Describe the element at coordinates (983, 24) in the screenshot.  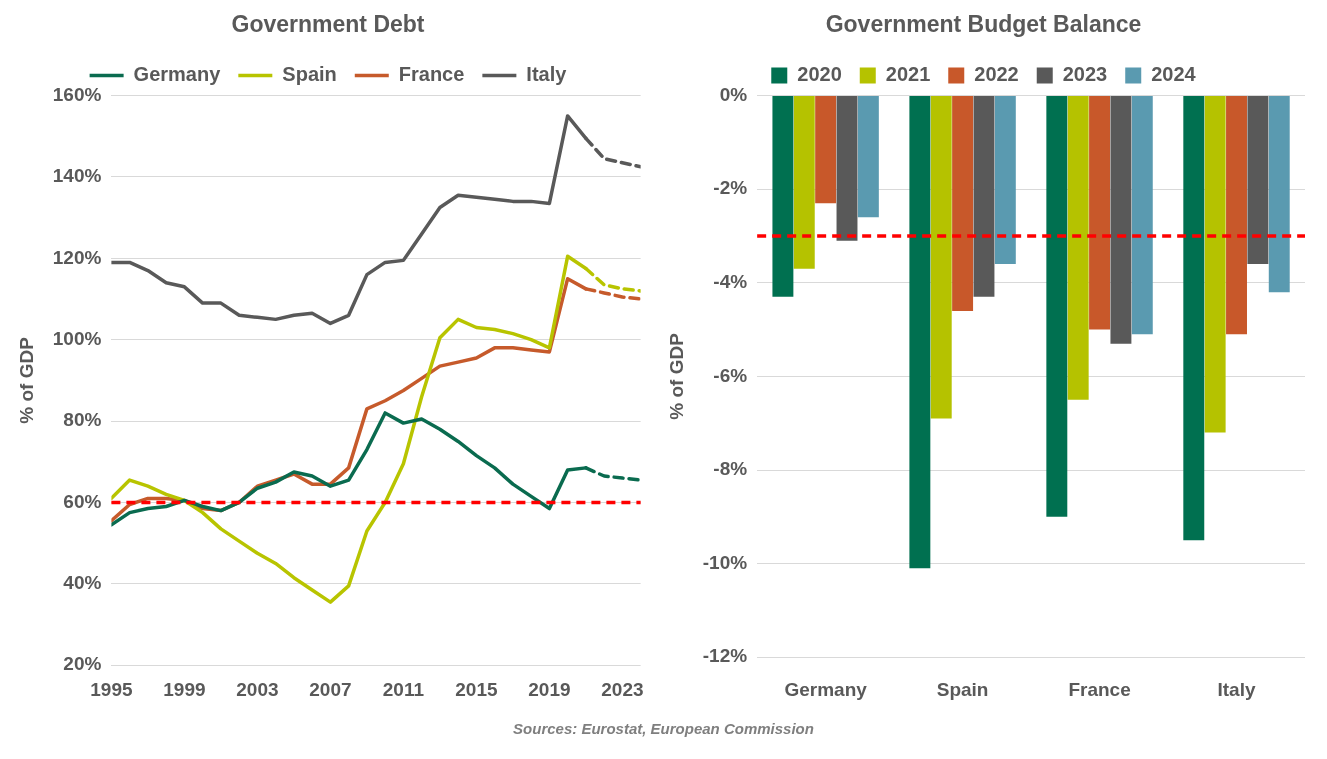
I see `chart-title: Government Budget Balance` at that location.